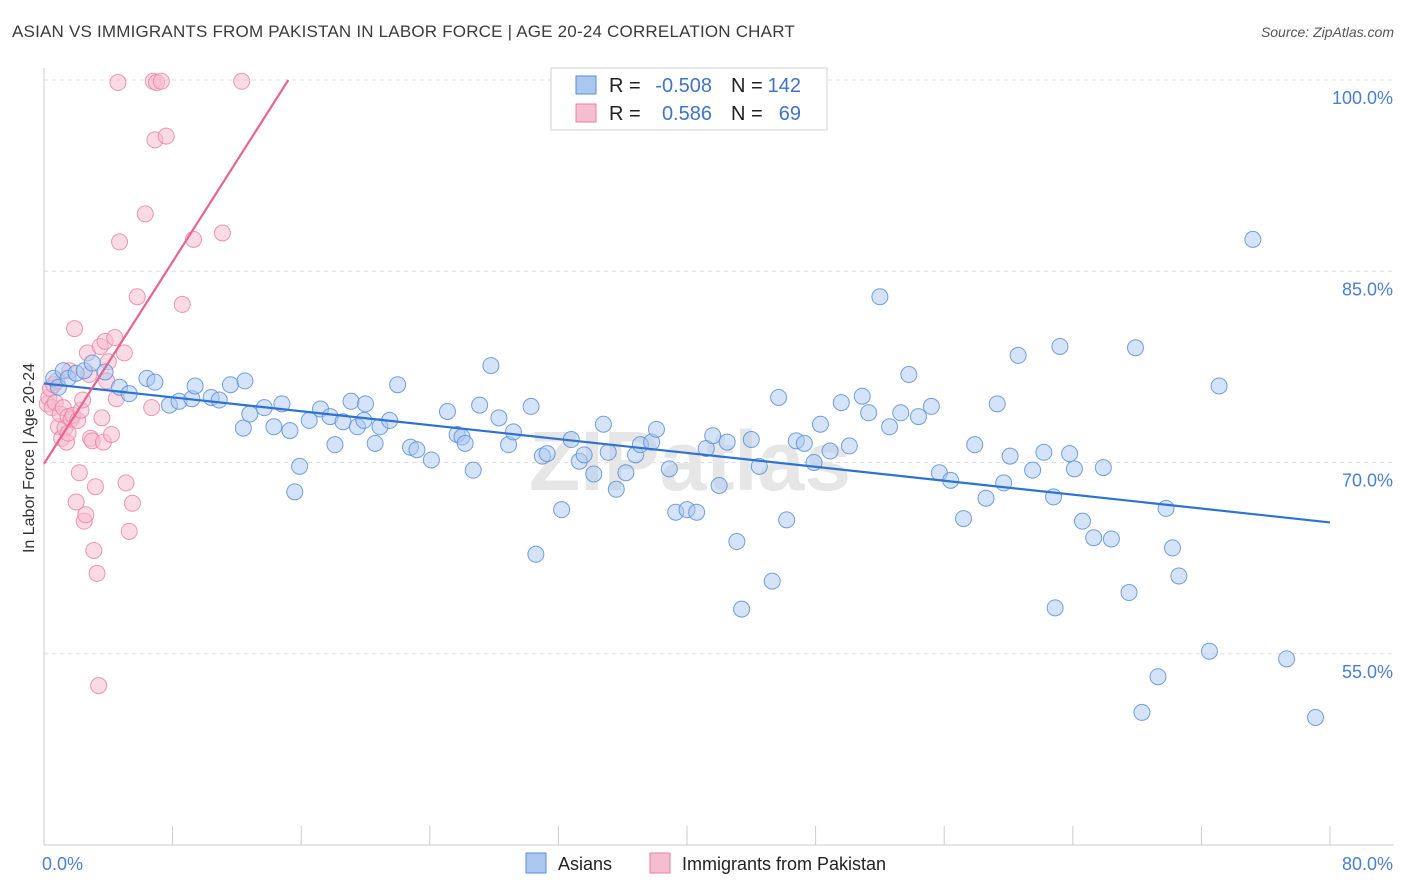 The image size is (1406, 892). What do you see at coordinates (1327, 32) in the screenshot?
I see `source-label: Source: ZipAtlas.com` at bounding box center [1327, 32].